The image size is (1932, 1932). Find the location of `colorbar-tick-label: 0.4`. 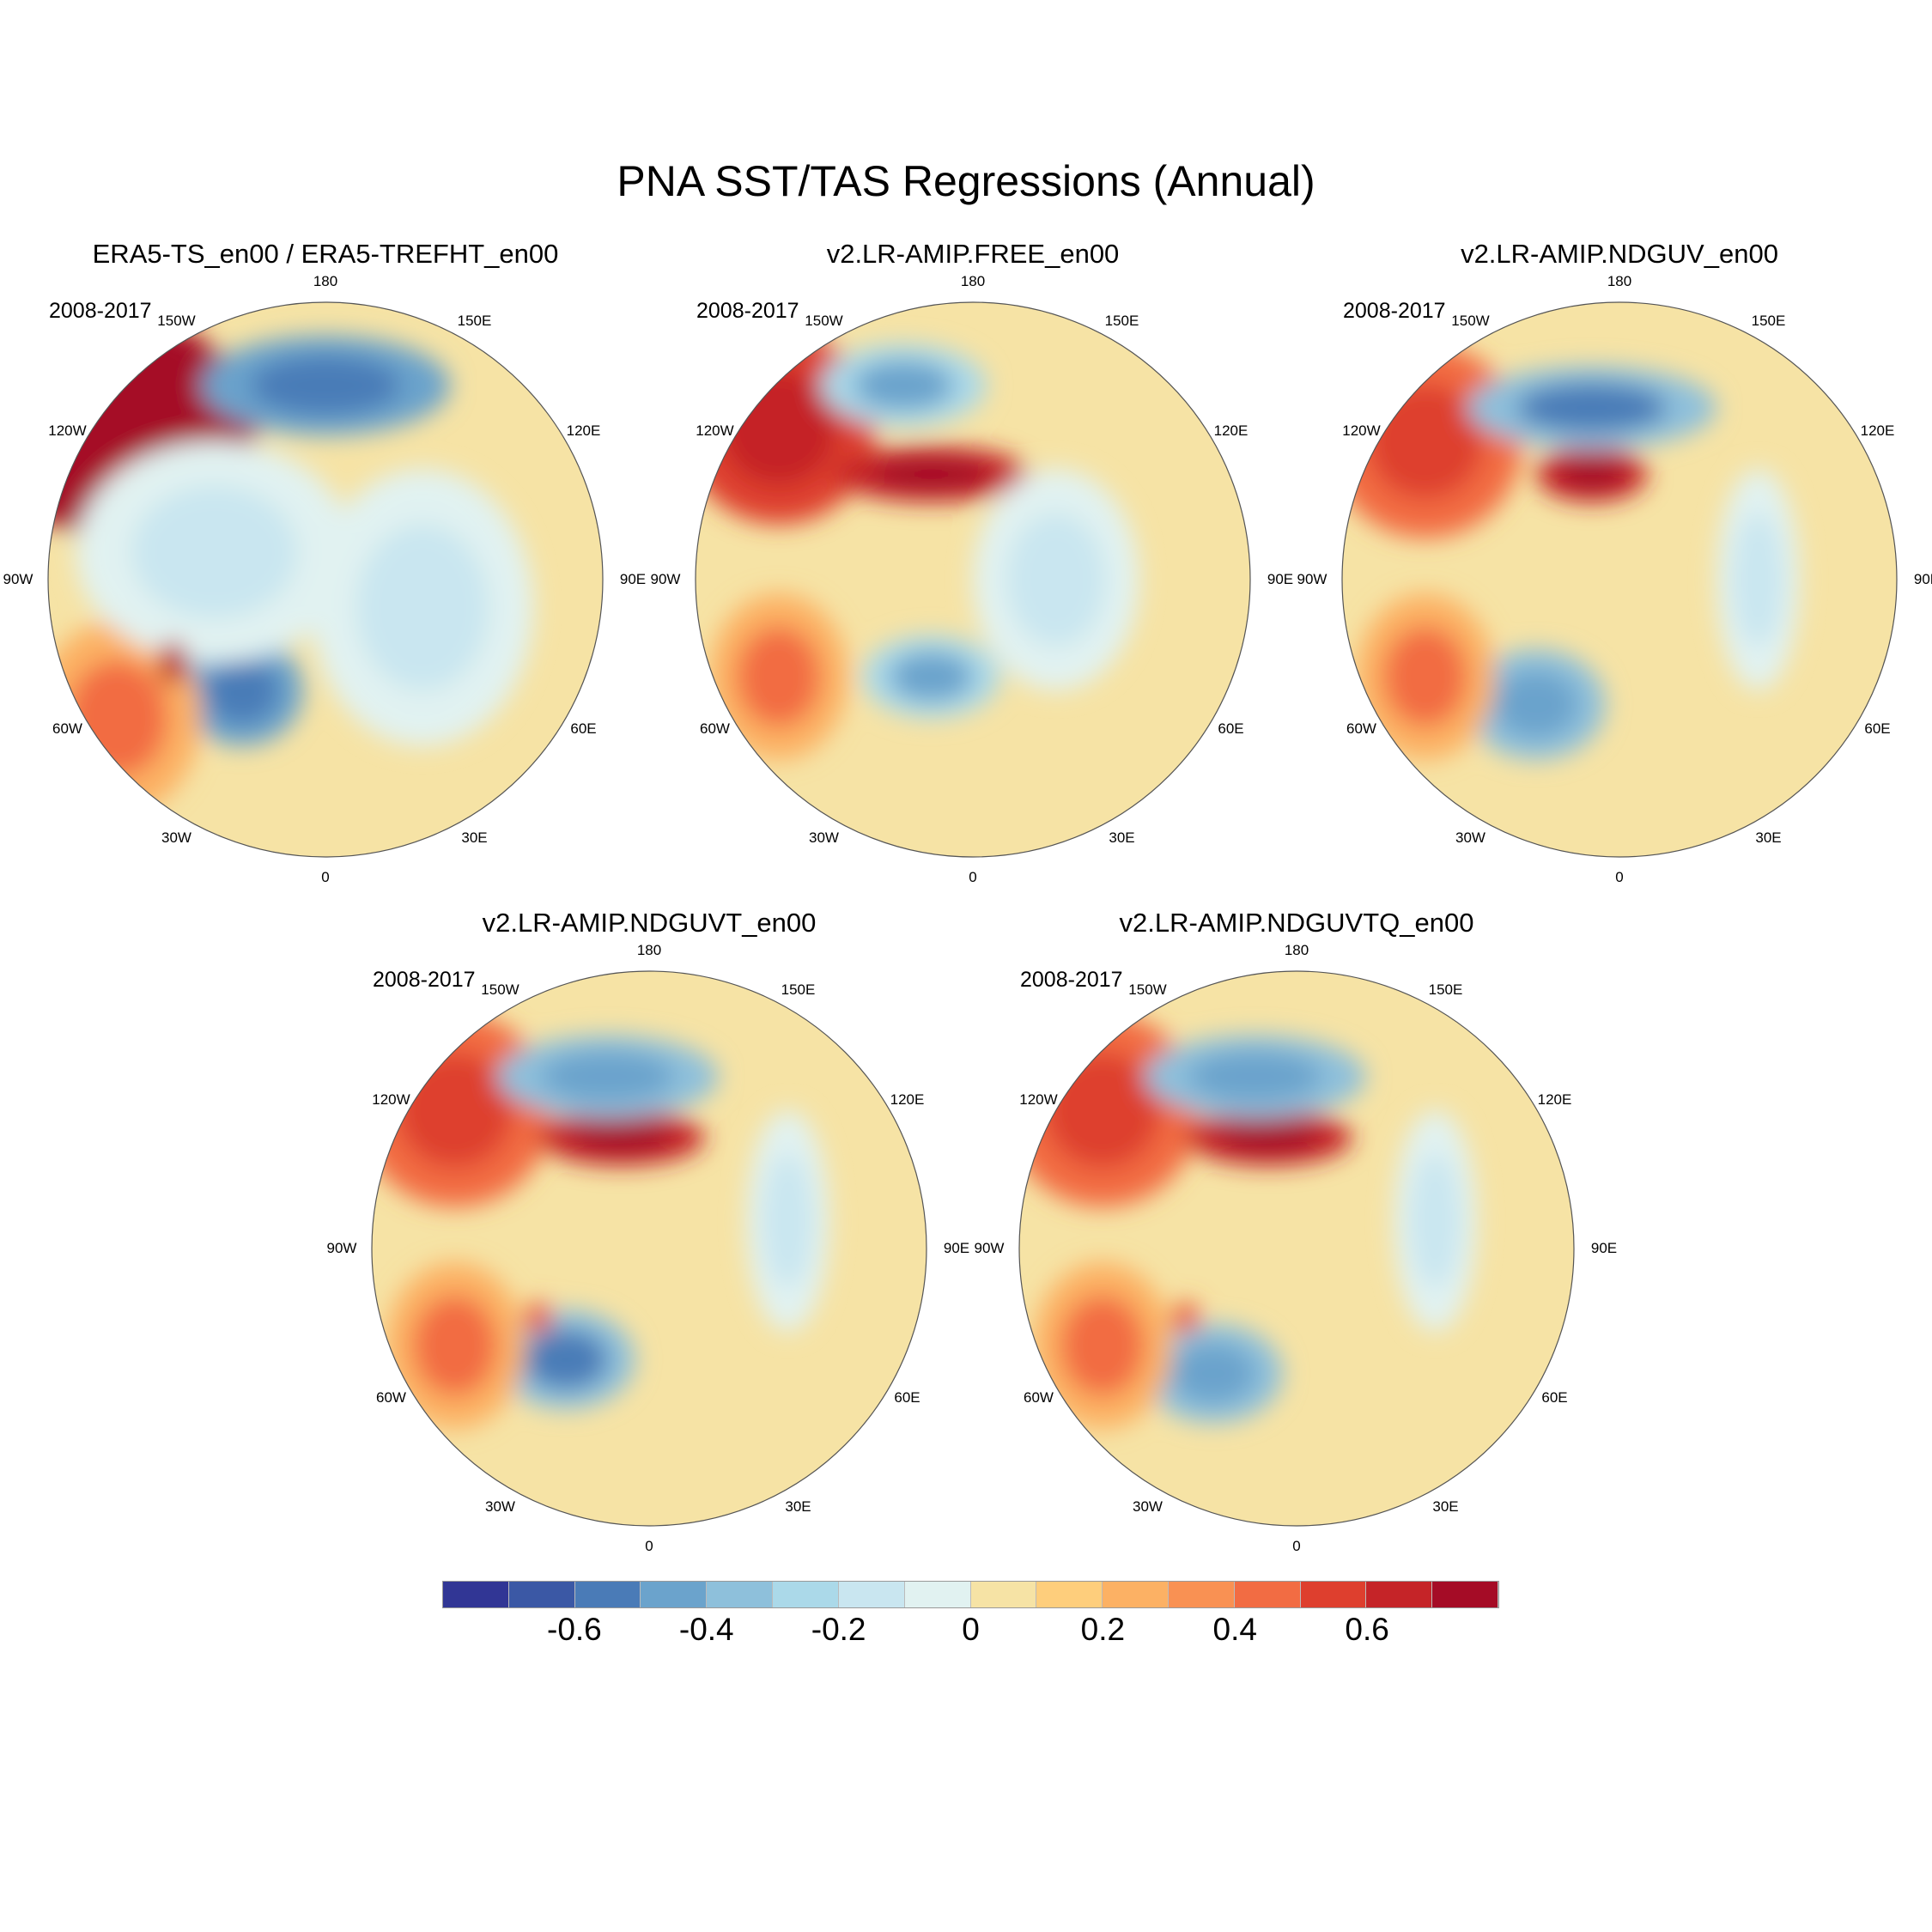

colorbar-tick-label: 0.4 is located at coordinates (1235, 1630).